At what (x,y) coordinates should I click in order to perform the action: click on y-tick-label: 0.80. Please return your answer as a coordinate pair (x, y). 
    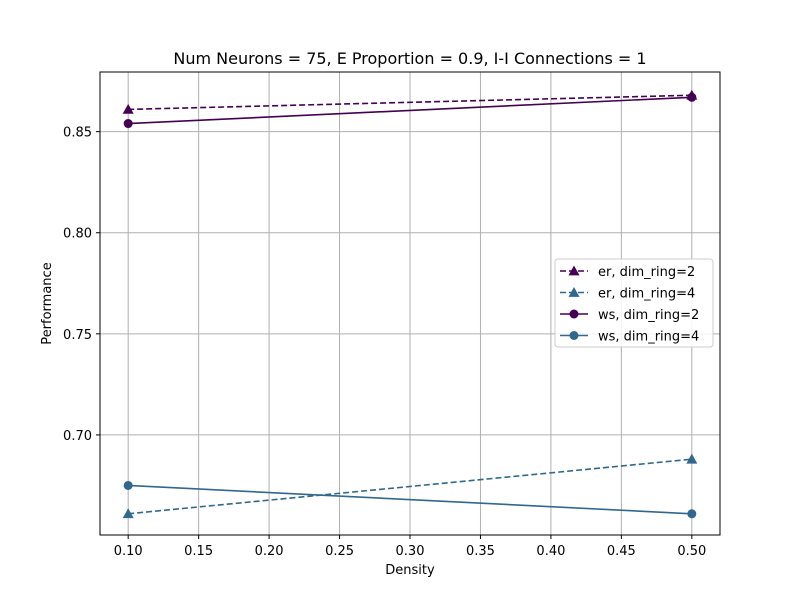
    Looking at the image, I should click on (77, 234).